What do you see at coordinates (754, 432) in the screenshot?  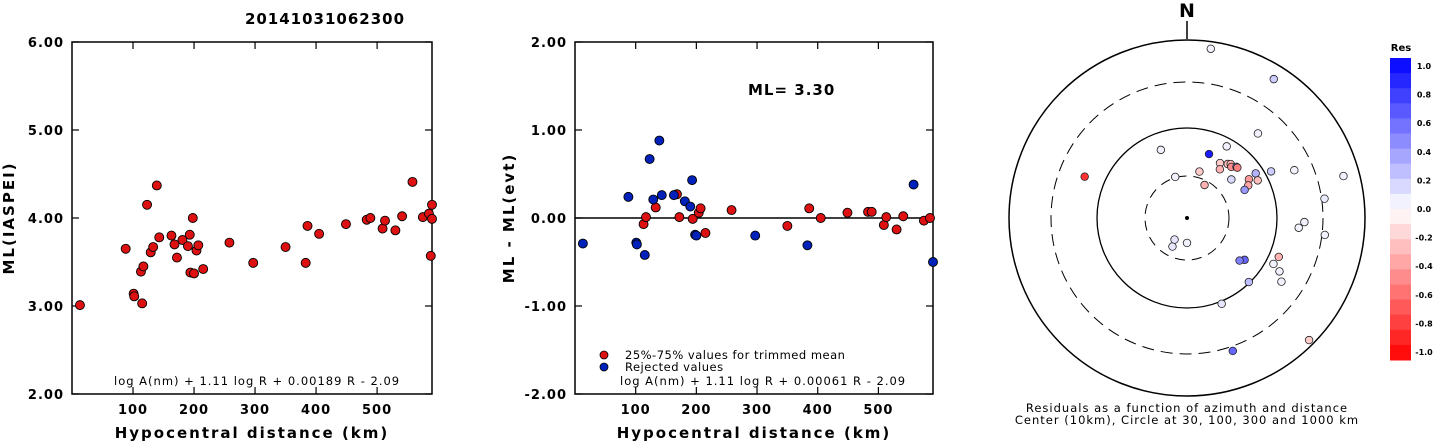 I see `ml-residual-xlabel: Hypocentral distance (km)` at bounding box center [754, 432].